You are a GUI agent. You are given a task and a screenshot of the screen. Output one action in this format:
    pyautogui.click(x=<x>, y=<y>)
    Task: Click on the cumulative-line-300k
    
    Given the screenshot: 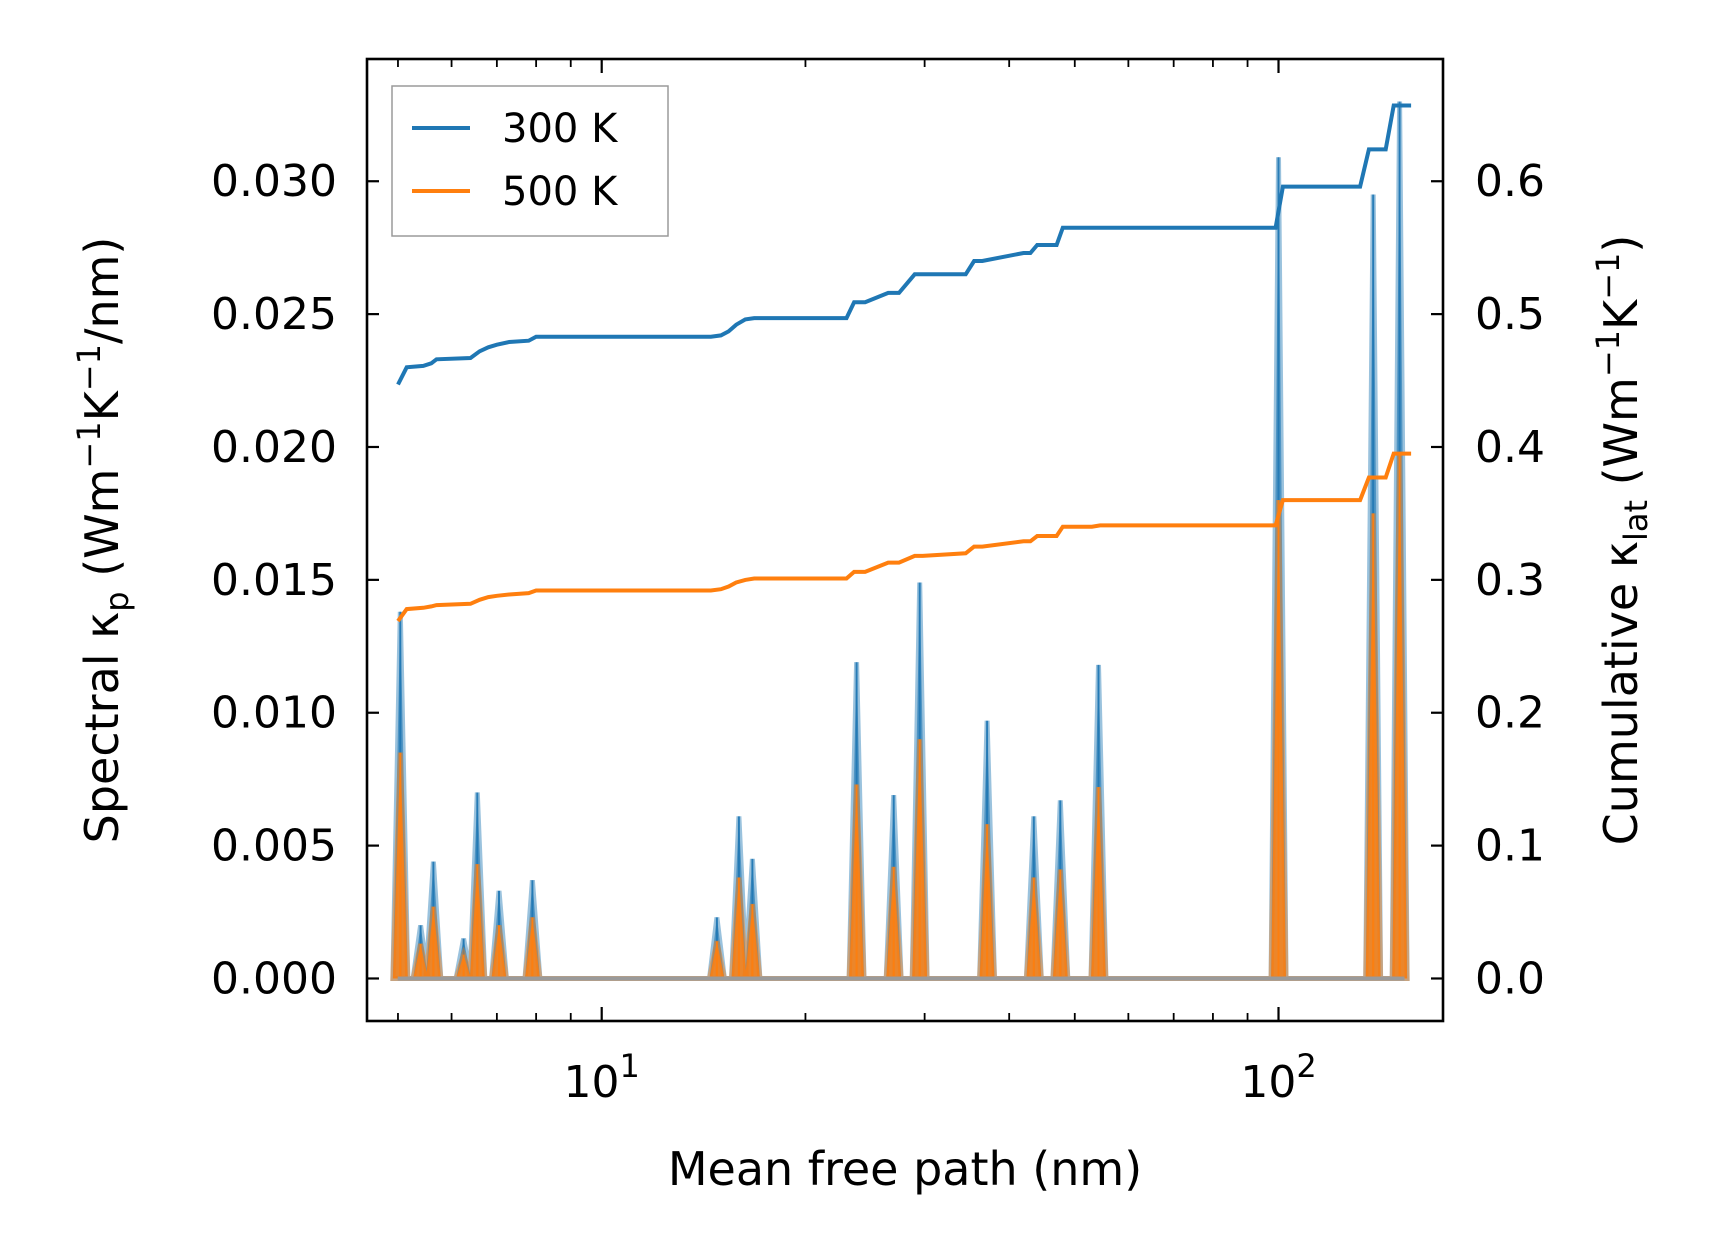 What is the action you would take?
    pyautogui.click(x=904, y=244)
    